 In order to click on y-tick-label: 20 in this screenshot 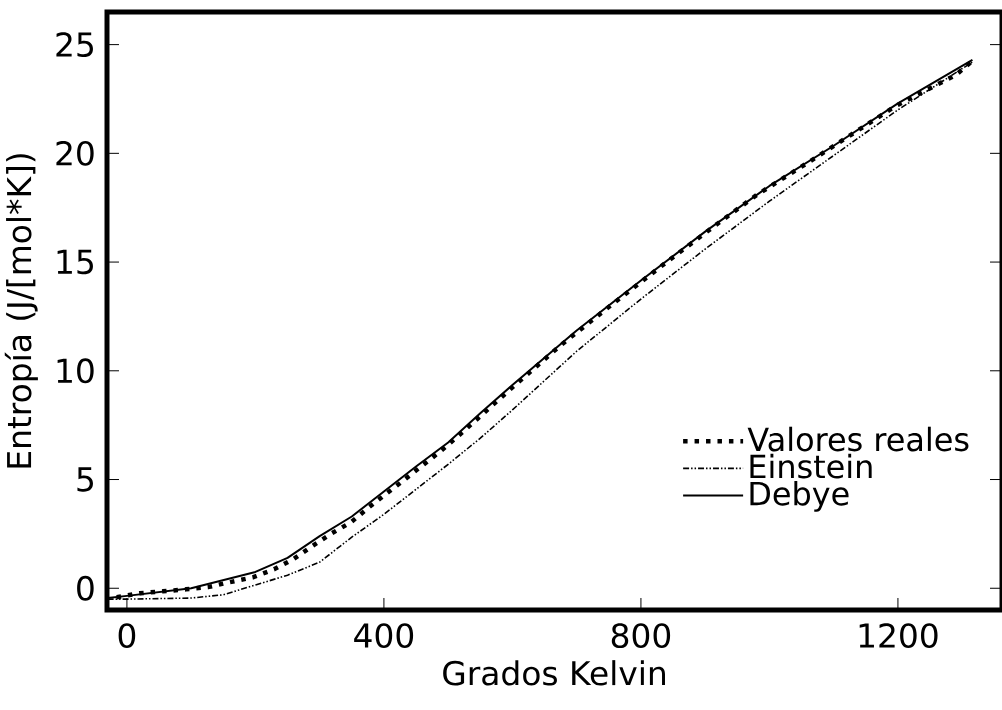, I will do `click(75, 153)`.